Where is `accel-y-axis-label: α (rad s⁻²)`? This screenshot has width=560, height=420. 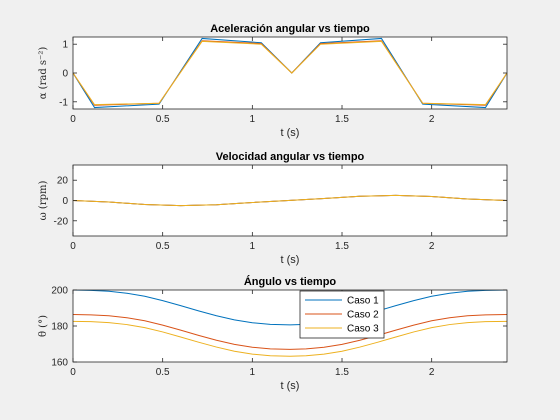 accel-y-axis-label: α (rad s⁻²) is located at coordinates (43, 73).